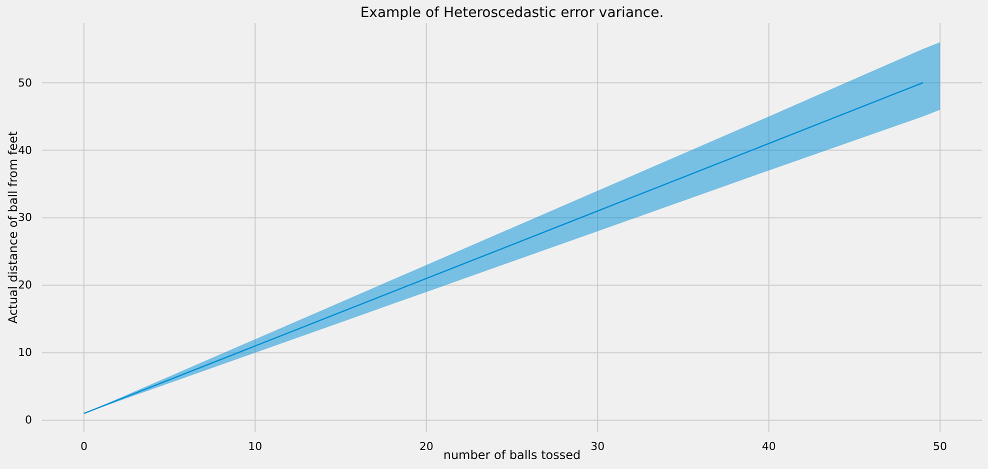  I want to click on y-tick-label: 0, so click(28, 420).